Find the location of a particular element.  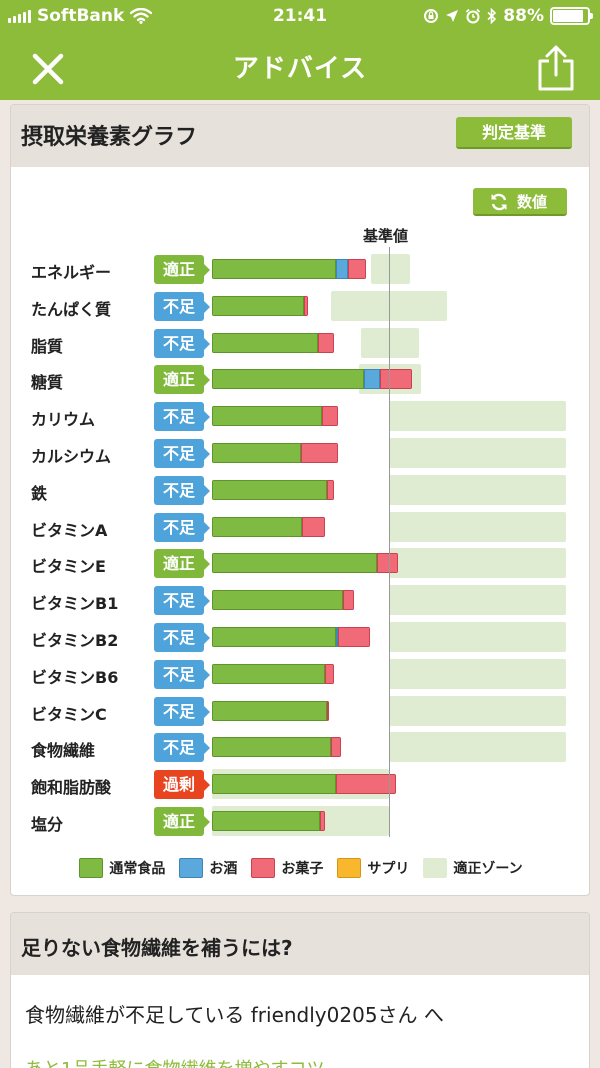

battery-percent: 88% is located at coordinates (523, 16).